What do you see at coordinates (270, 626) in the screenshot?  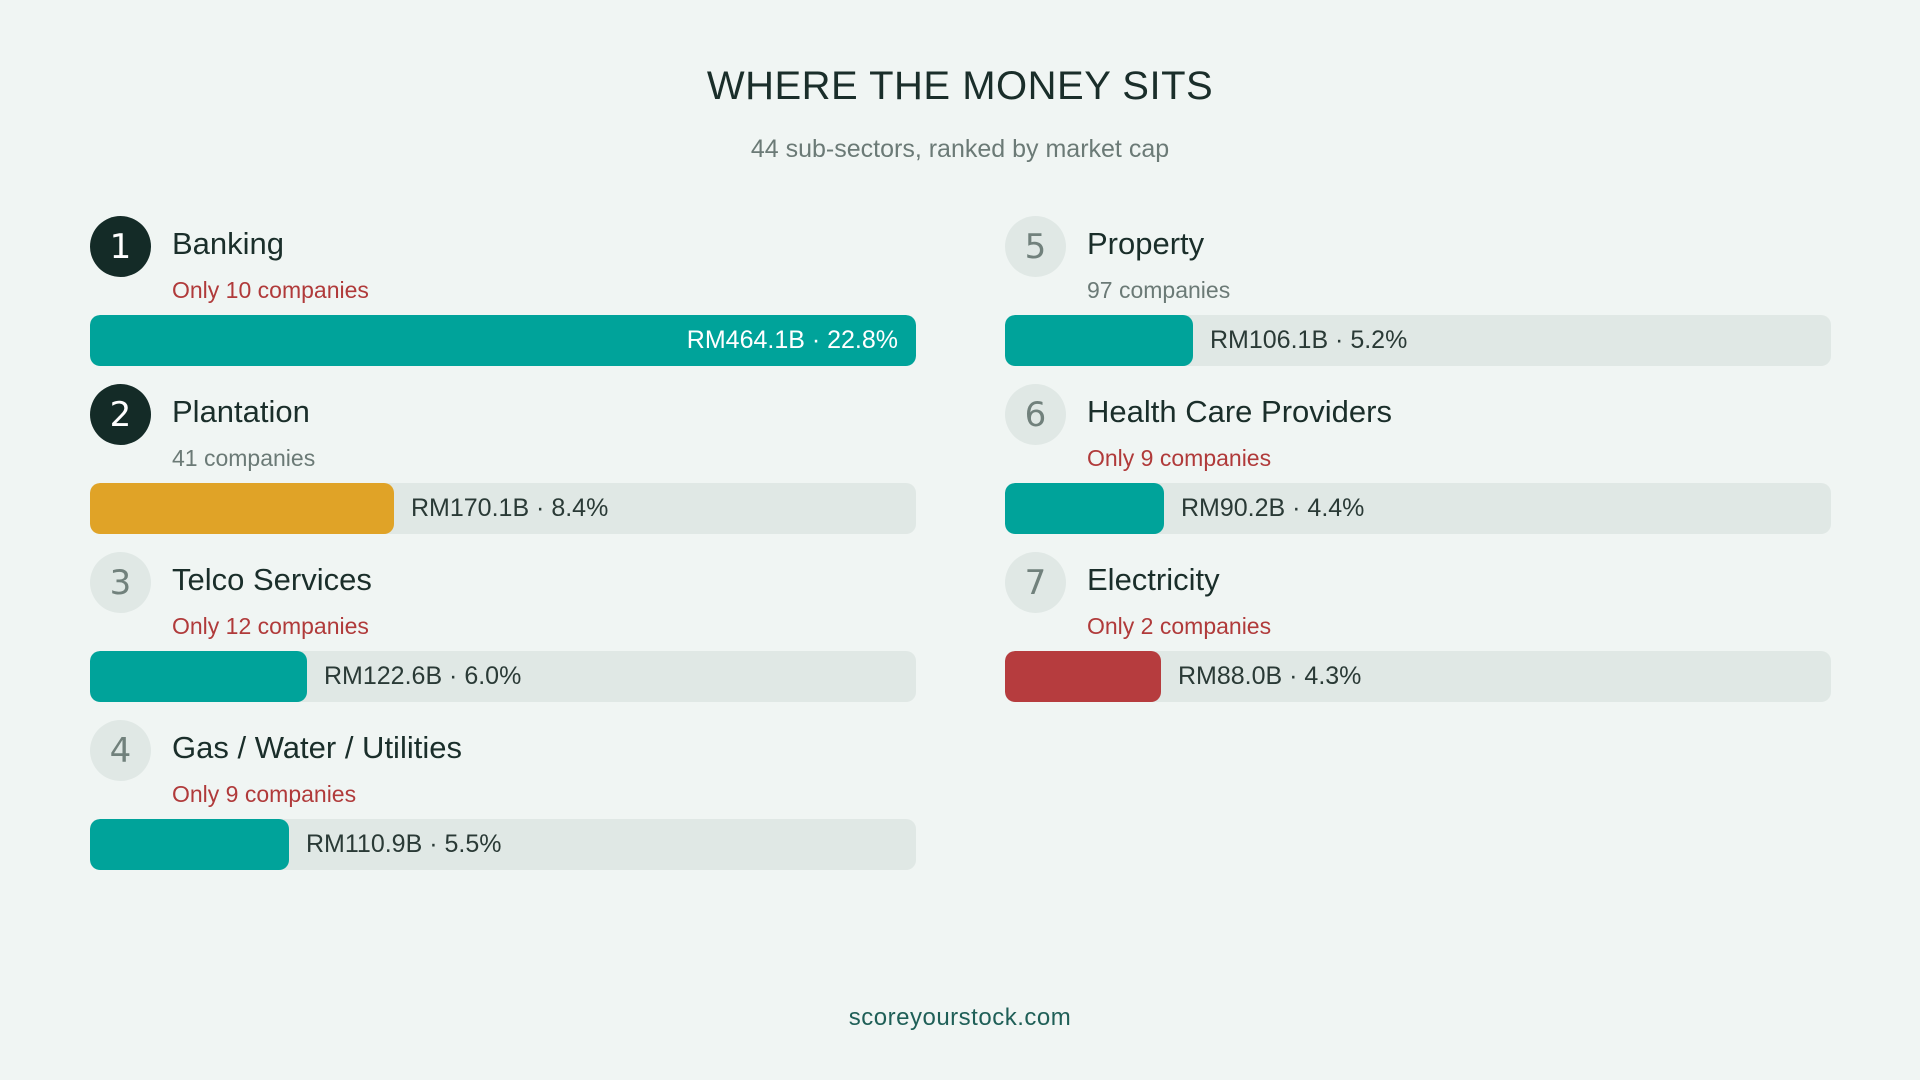 I see `company-count: Only 12 companies` at bounding box center [270, 626].